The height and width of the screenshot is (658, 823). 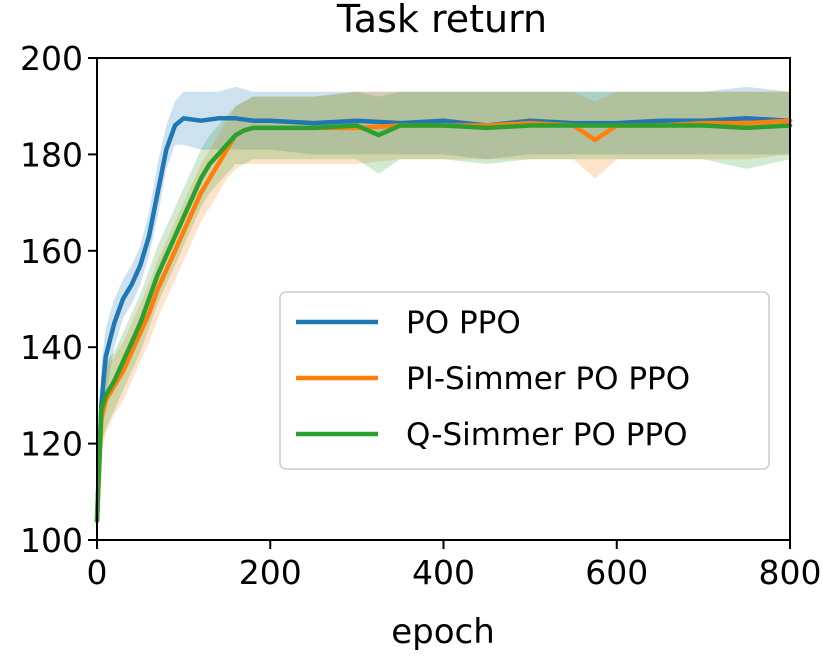 What do you see at coordinates (97, 572) in the screenshot?
I see `x-tick-label: 0` at bounding box center [97, 572].